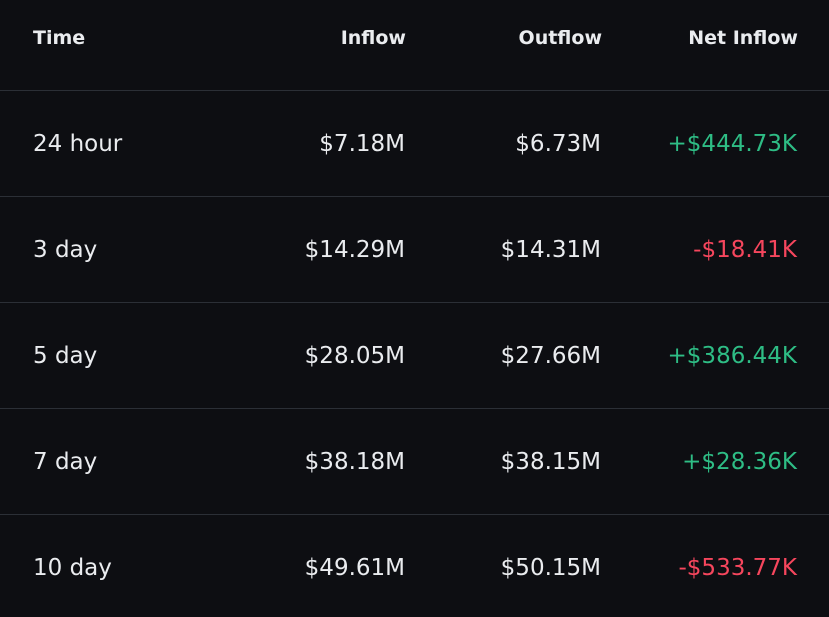 The height and width of the screenshot is (617, 829). I want to click on row-inflow: $38.18M, so click(354, 462).